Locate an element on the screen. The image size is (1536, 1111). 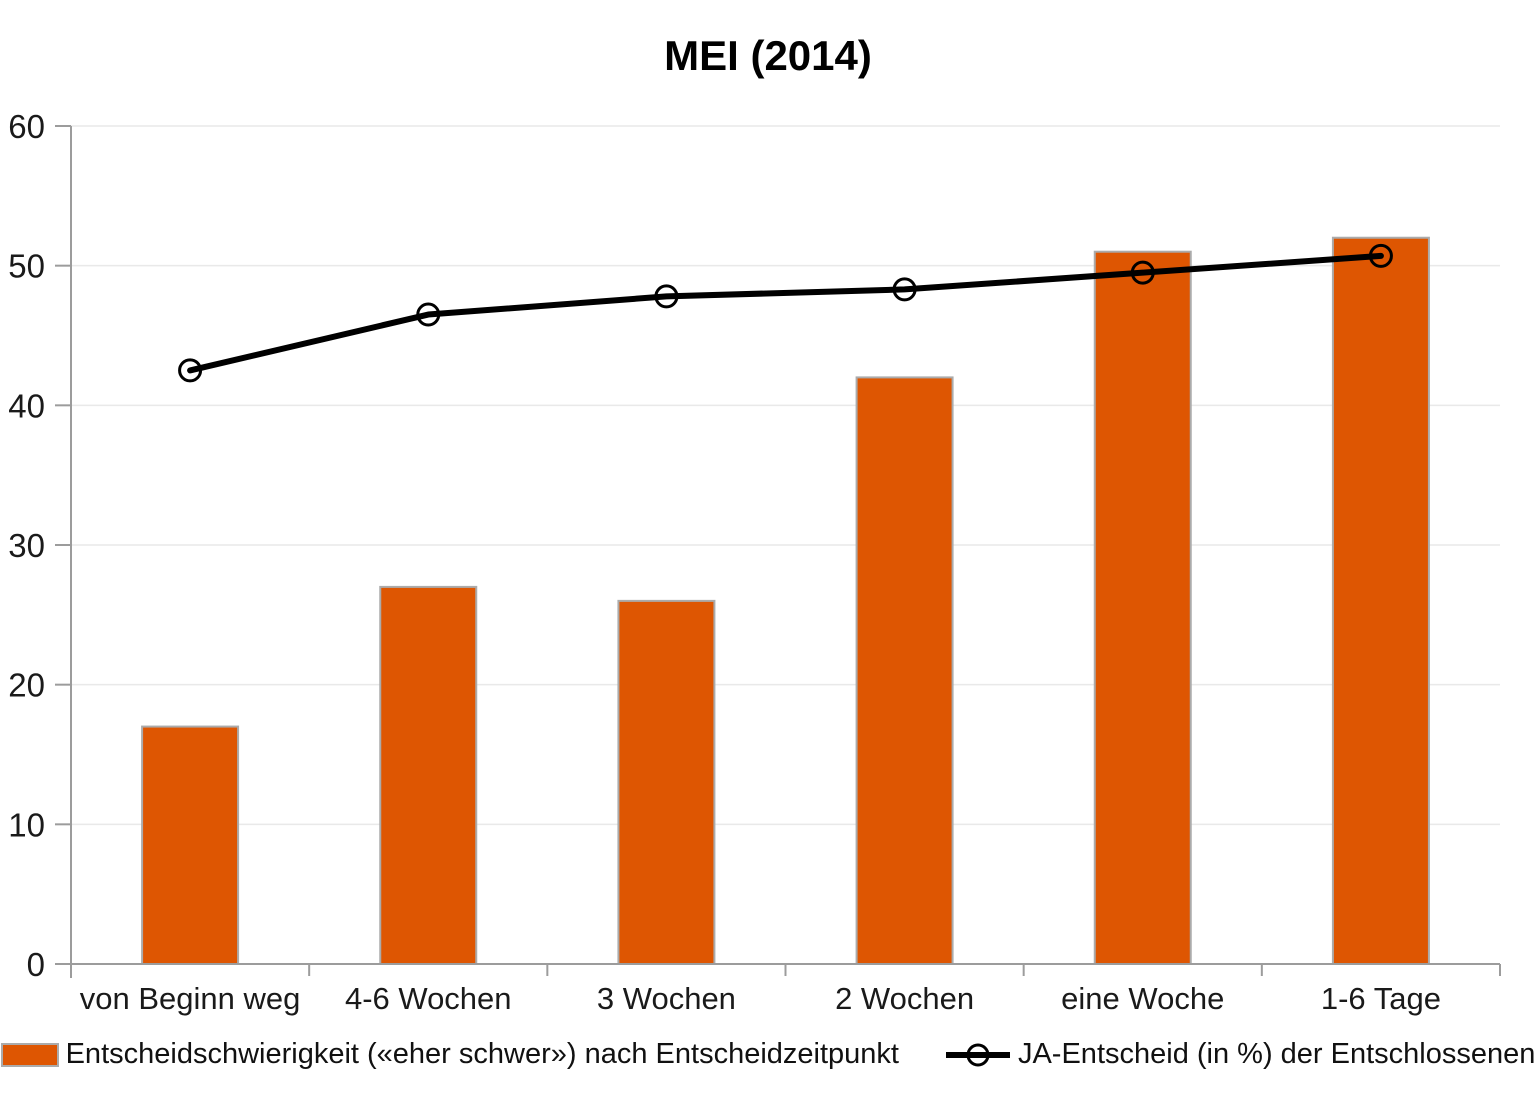
x-tick-label: 4-6 Wochen is located at coordinates (428, 998).